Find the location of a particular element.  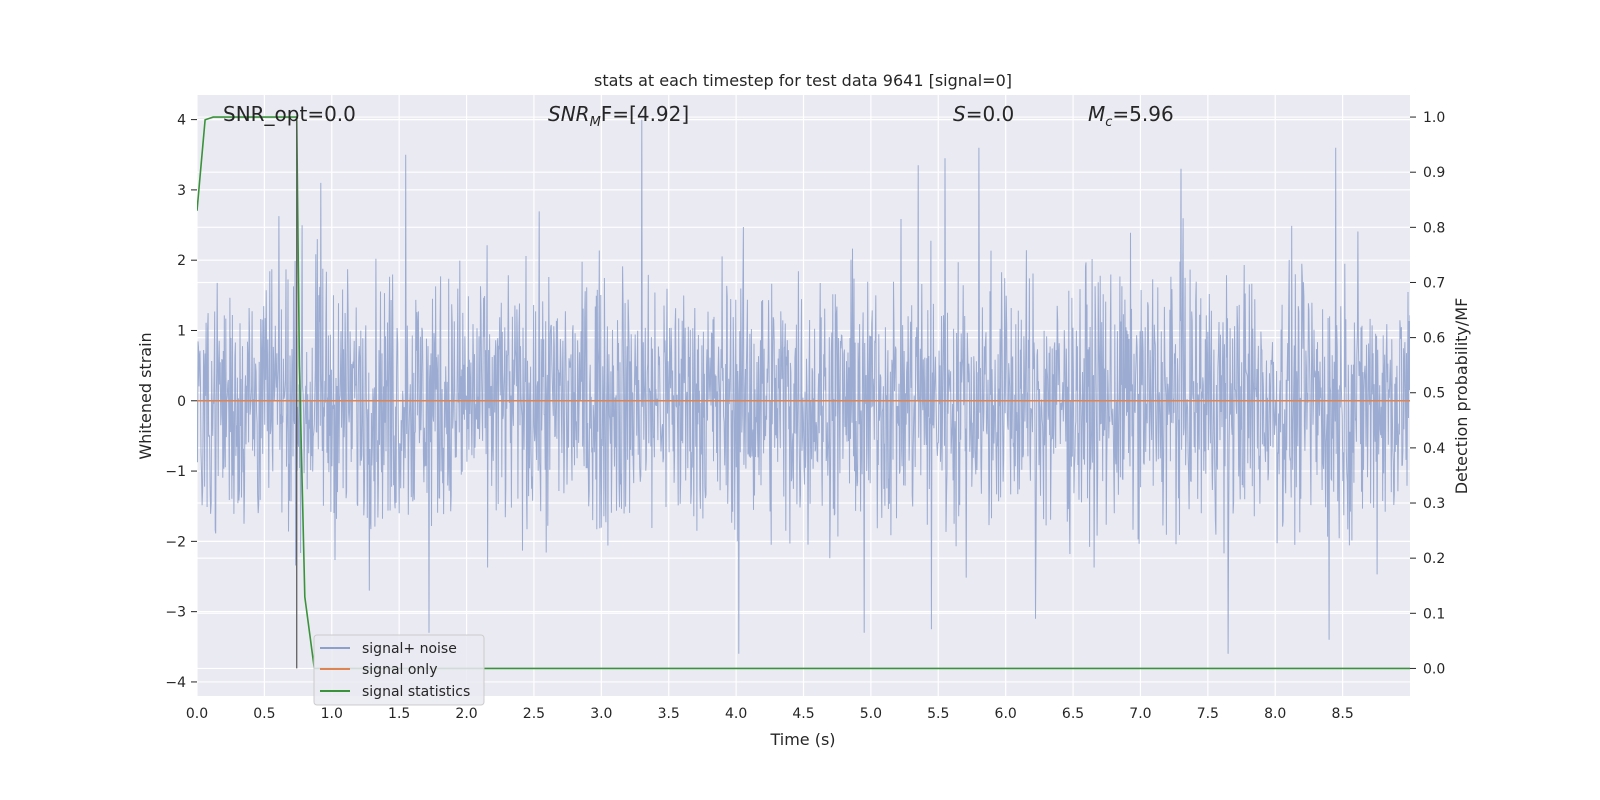

y-tick-label: 0 is located at coordinates (181, 402).